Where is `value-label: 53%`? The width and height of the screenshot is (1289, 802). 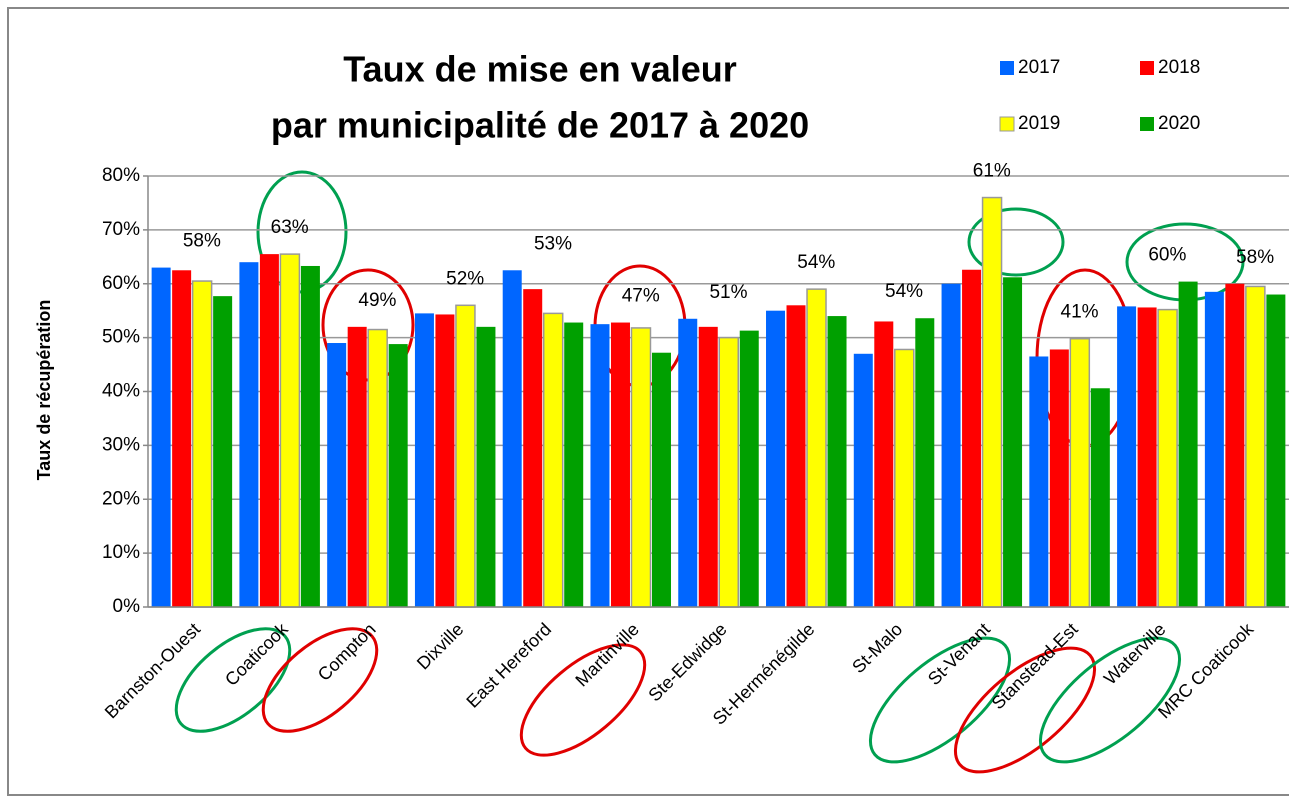
value-label: 53% is located at coordinates (553, 243).